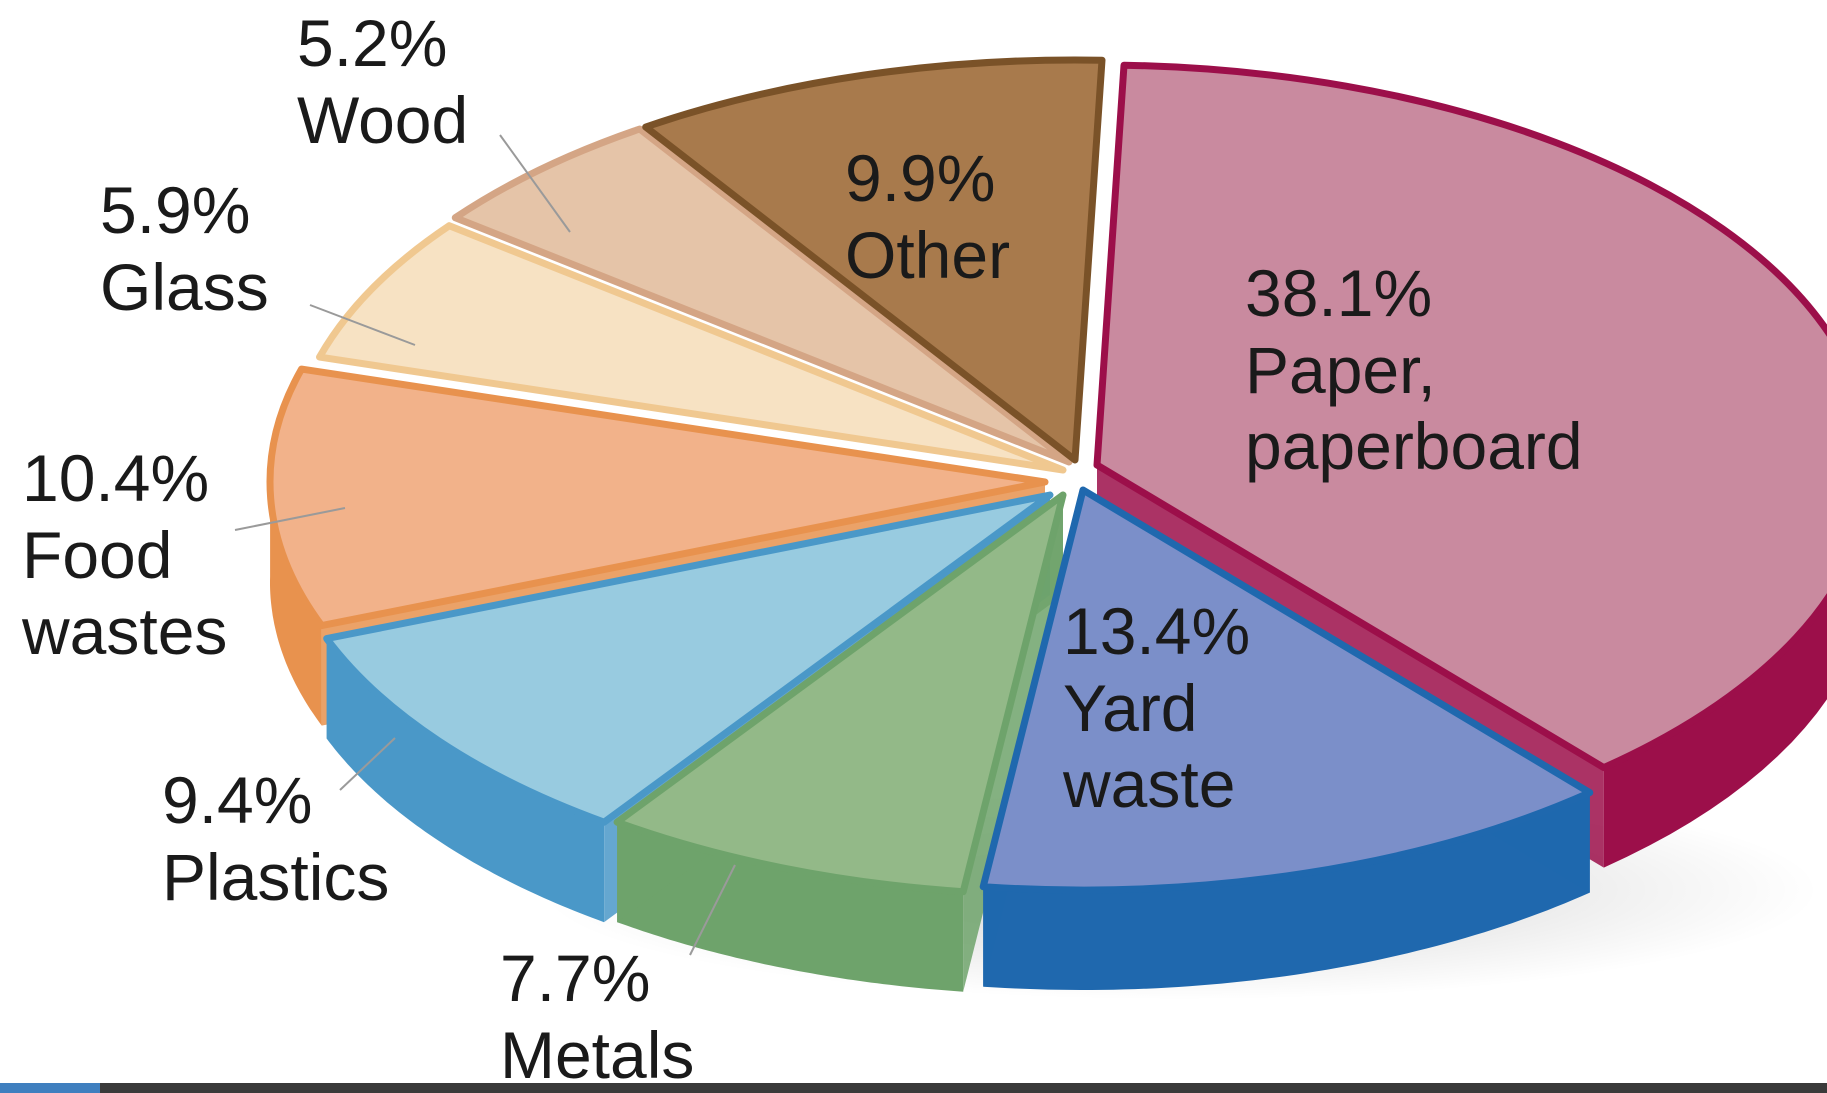 The width and height of the screenshot is (1827, 1093). I want to click on slice-label-percent: 9.4%, so click(237, 800).